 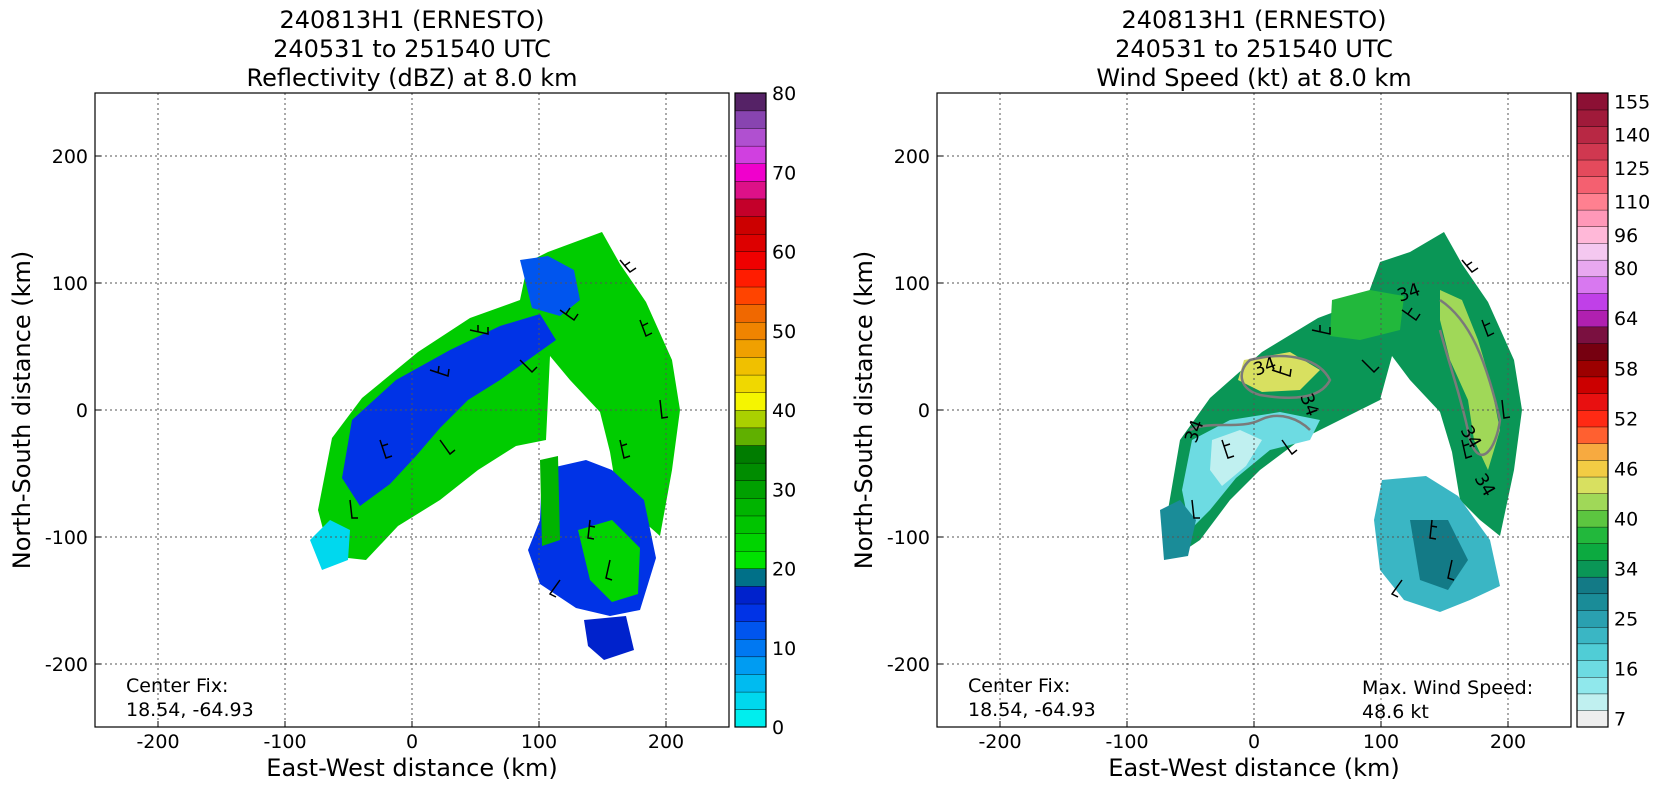 What do you see at coordinates (1367, 315) in the screenshot?
I see `wind-field-green-band` at bounding box center [1367, 315].